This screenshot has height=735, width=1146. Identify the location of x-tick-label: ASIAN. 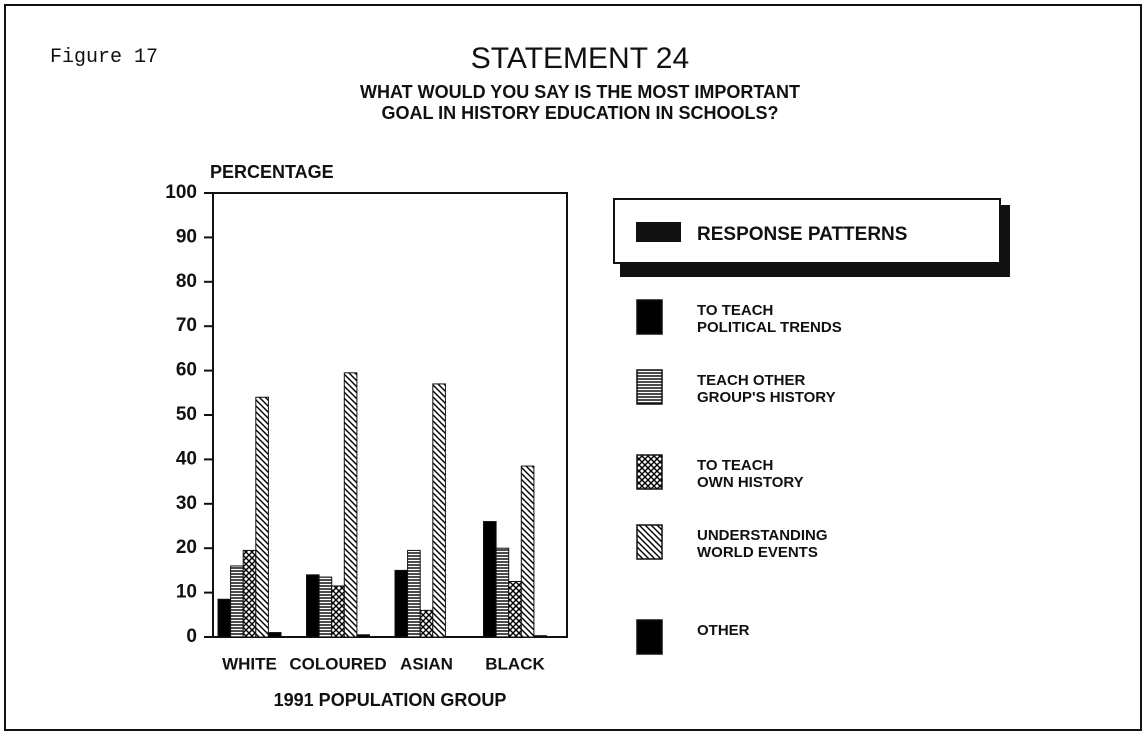
(426, 663).